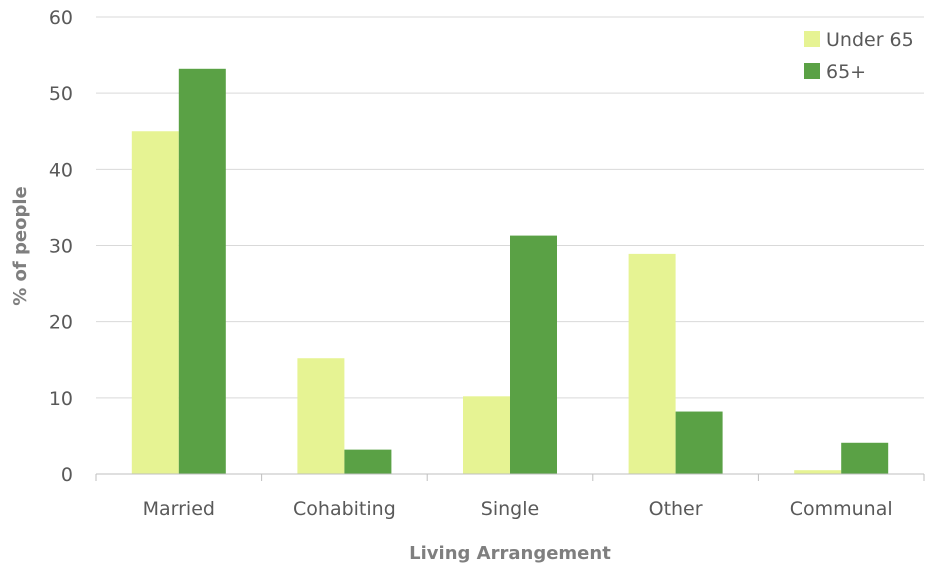  Describe the element at coordinates (859, 56) in the screenshot. I see `legend: Under 65 65+` at that location.